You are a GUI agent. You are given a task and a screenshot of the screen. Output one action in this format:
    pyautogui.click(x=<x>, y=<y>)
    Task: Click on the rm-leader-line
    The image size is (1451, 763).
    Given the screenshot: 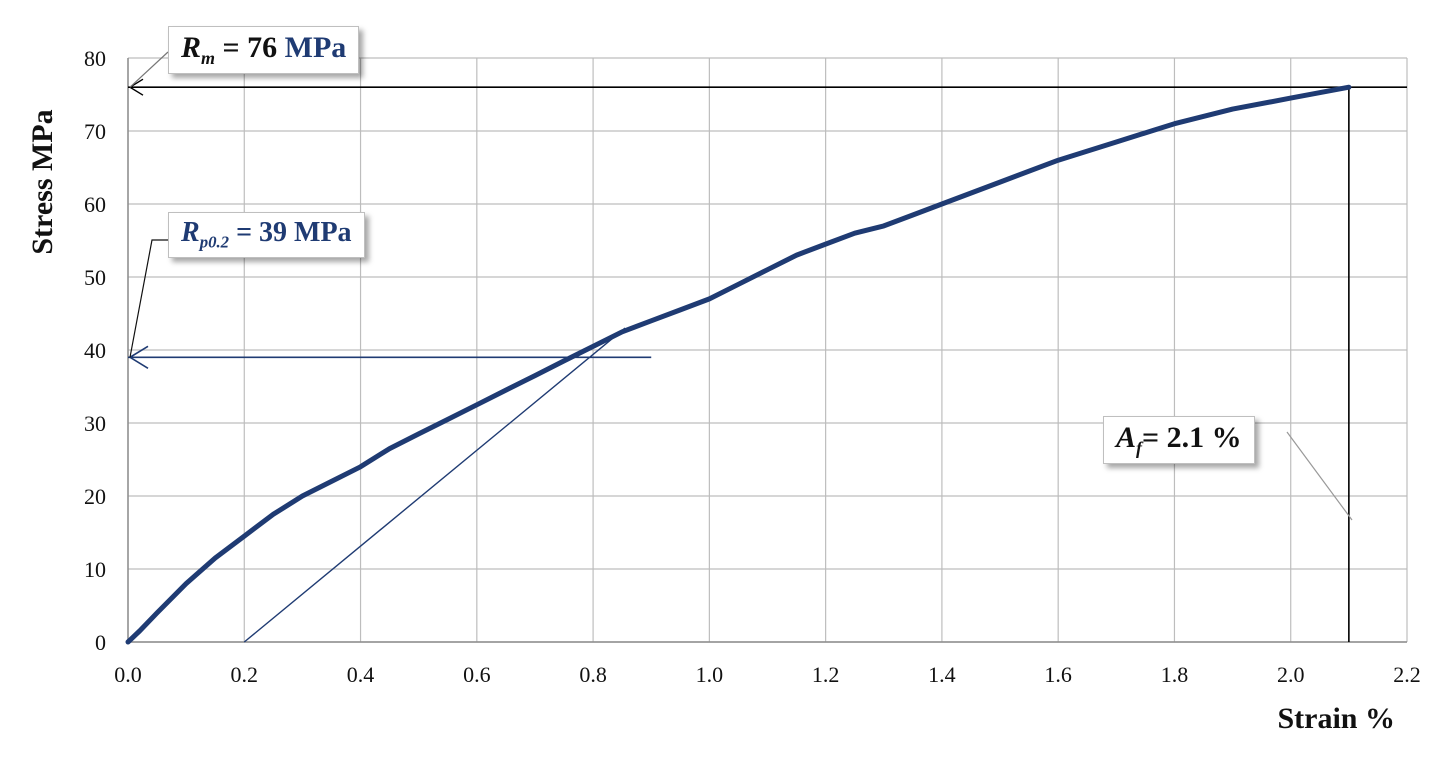 What is the action you would take?
    pyautogui.click(x=149, y=69)
    